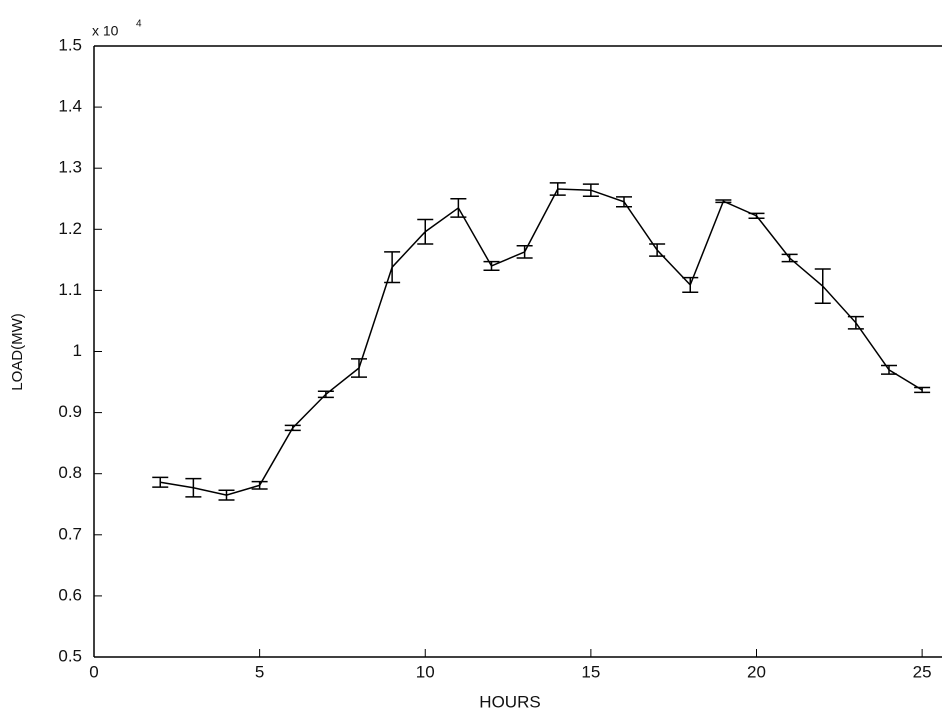 This screenshot has width=942, height=718. Describe the element at coordinates (70, 289) in the screenshot. I see `y-tick-label: 1.1` at that location.